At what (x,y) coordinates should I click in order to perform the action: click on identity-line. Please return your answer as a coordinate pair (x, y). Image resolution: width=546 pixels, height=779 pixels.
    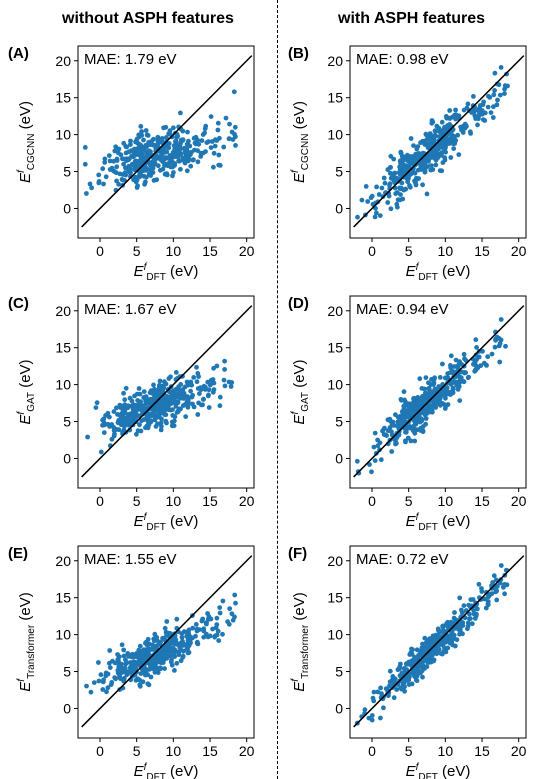
    Looking at the image, I should click on (167, 641).